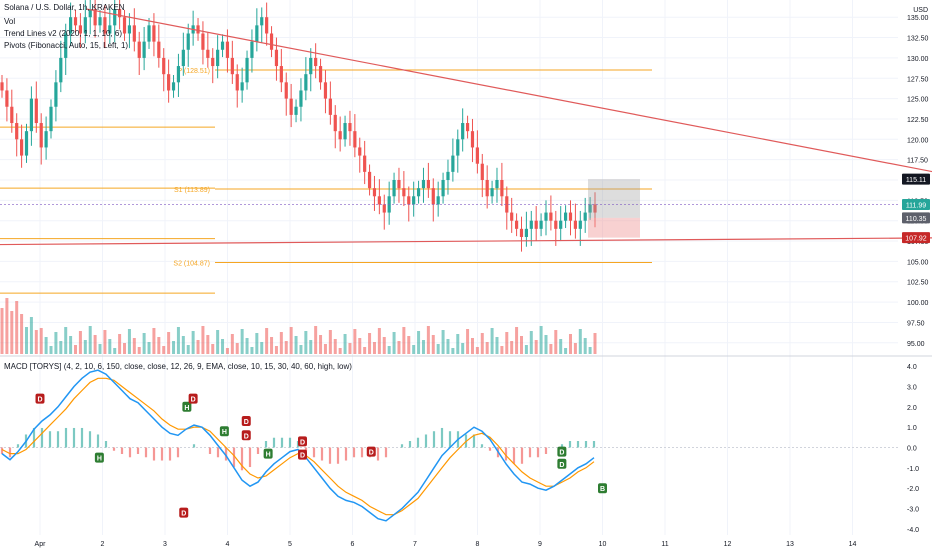  Describe the element at coordinates (540, 544) in the screenshot. I see `time-tick-label: 9` at that location.